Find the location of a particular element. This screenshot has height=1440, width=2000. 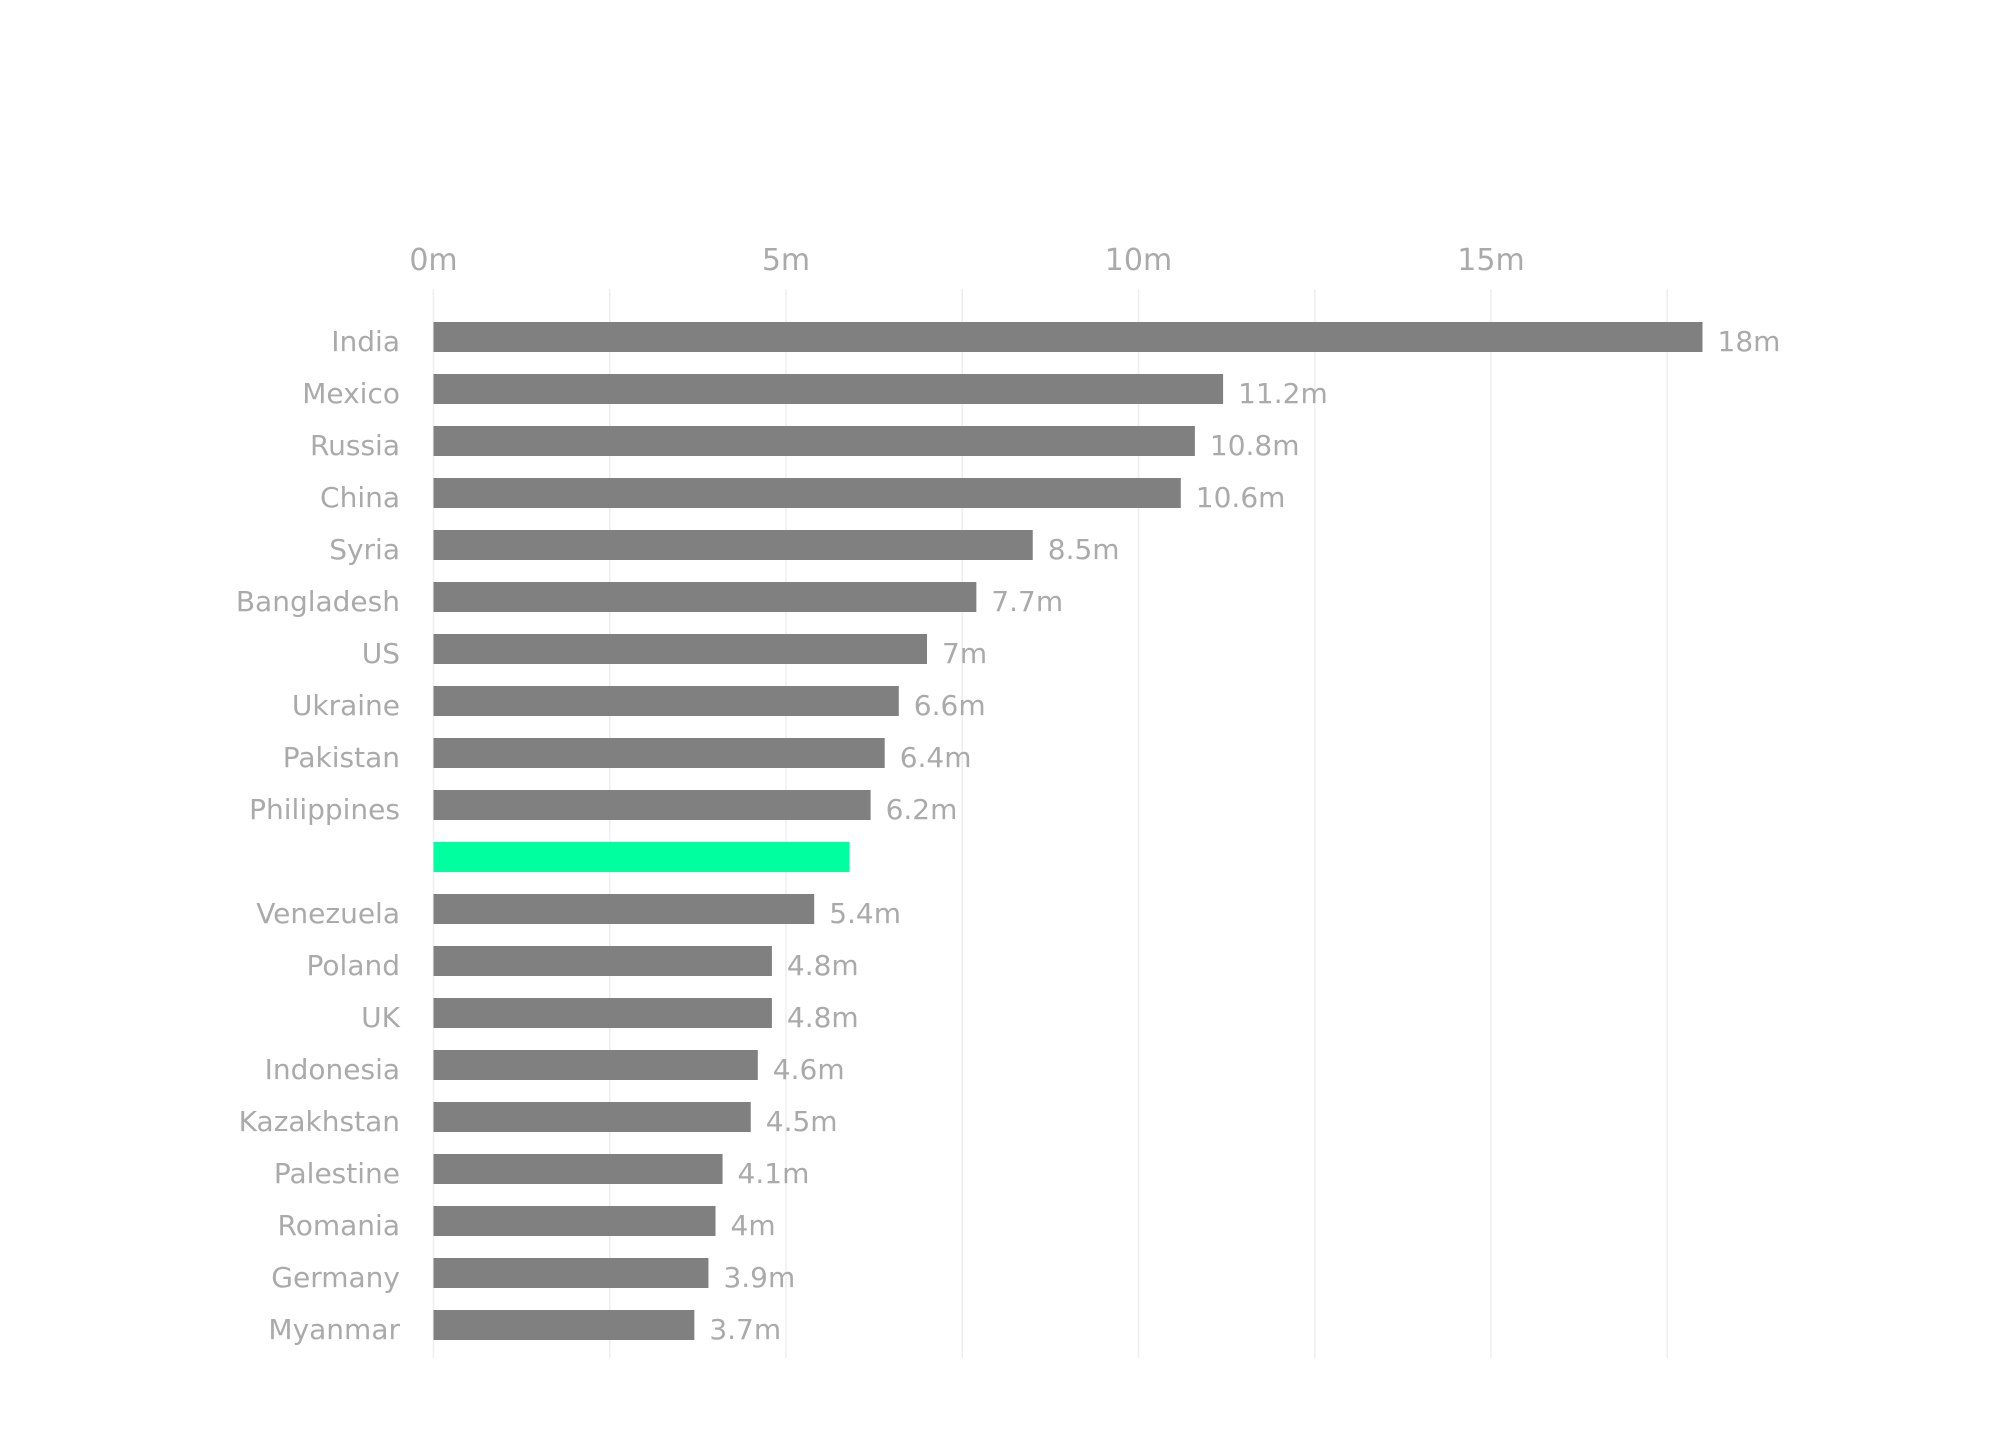

category-label: Poland is located at coordinates (353, 965).